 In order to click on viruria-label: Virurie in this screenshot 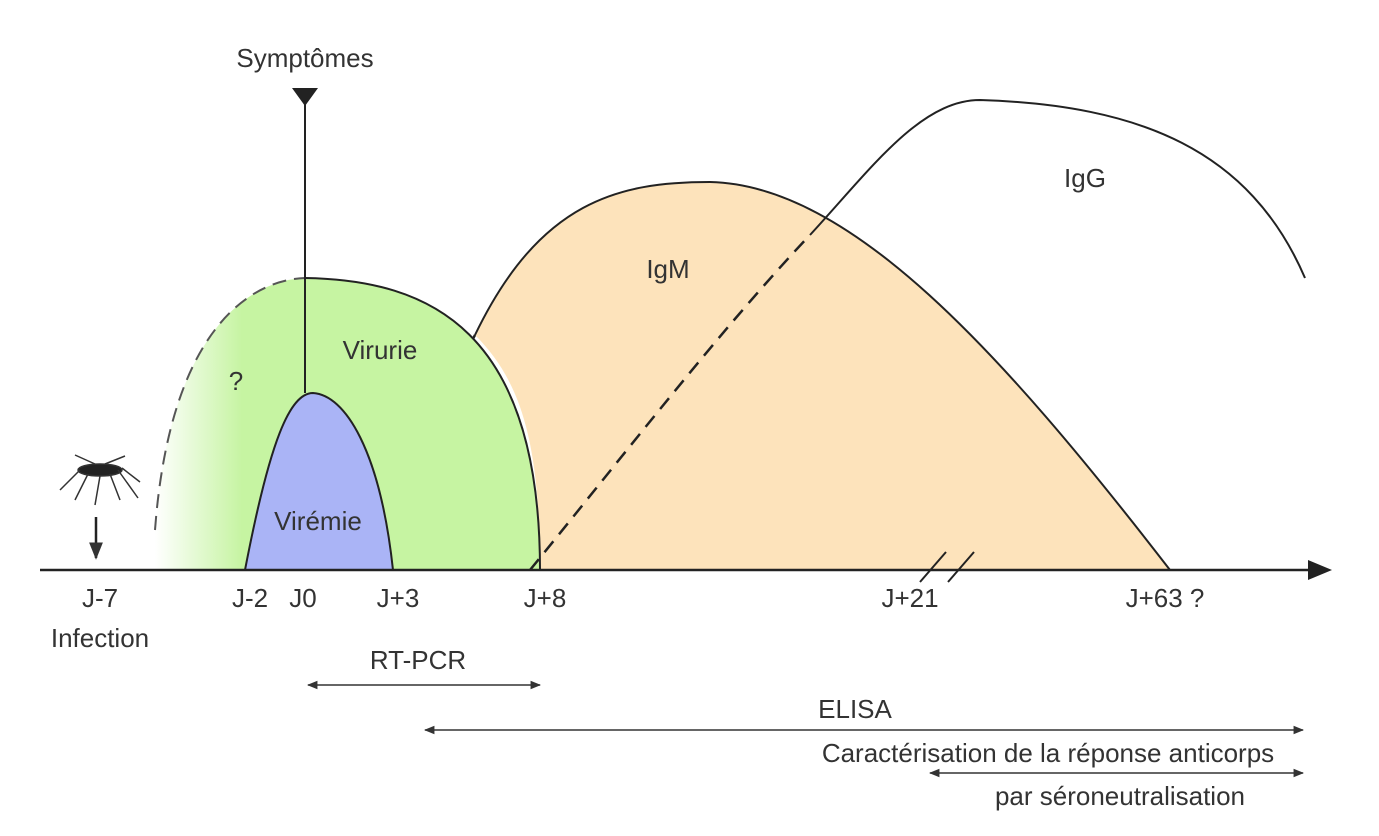, I will do `click(380, 350)`.